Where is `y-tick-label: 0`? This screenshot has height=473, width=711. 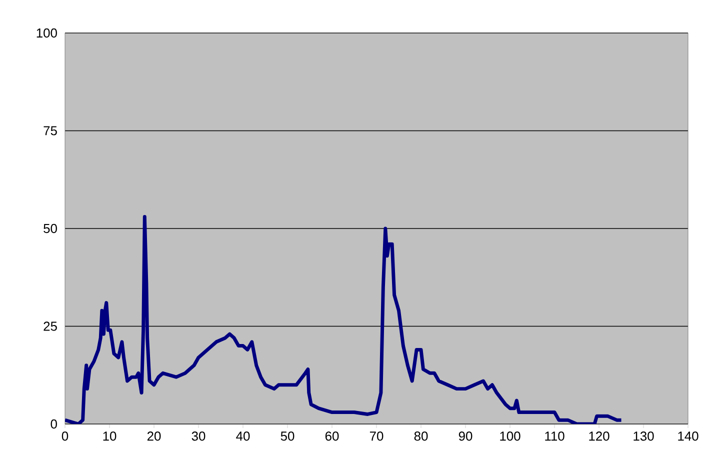
y-tick-label: 0 is located at coordinates (53, 424).